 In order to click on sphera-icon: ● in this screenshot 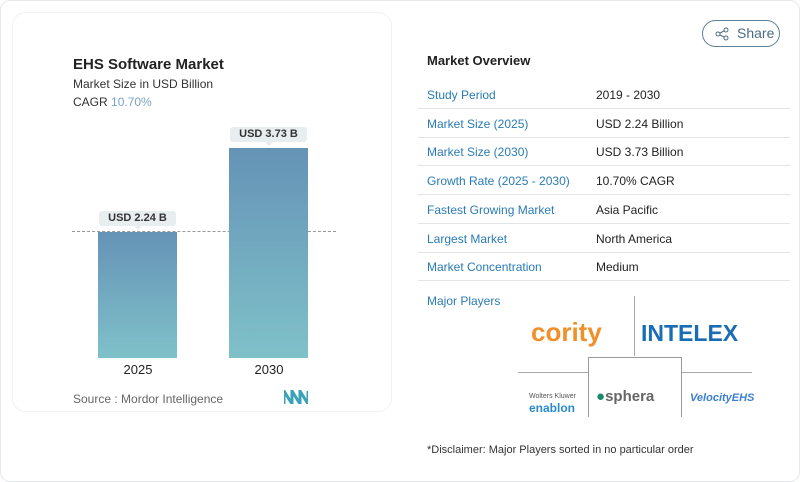, I will do `click(601, 396)`.